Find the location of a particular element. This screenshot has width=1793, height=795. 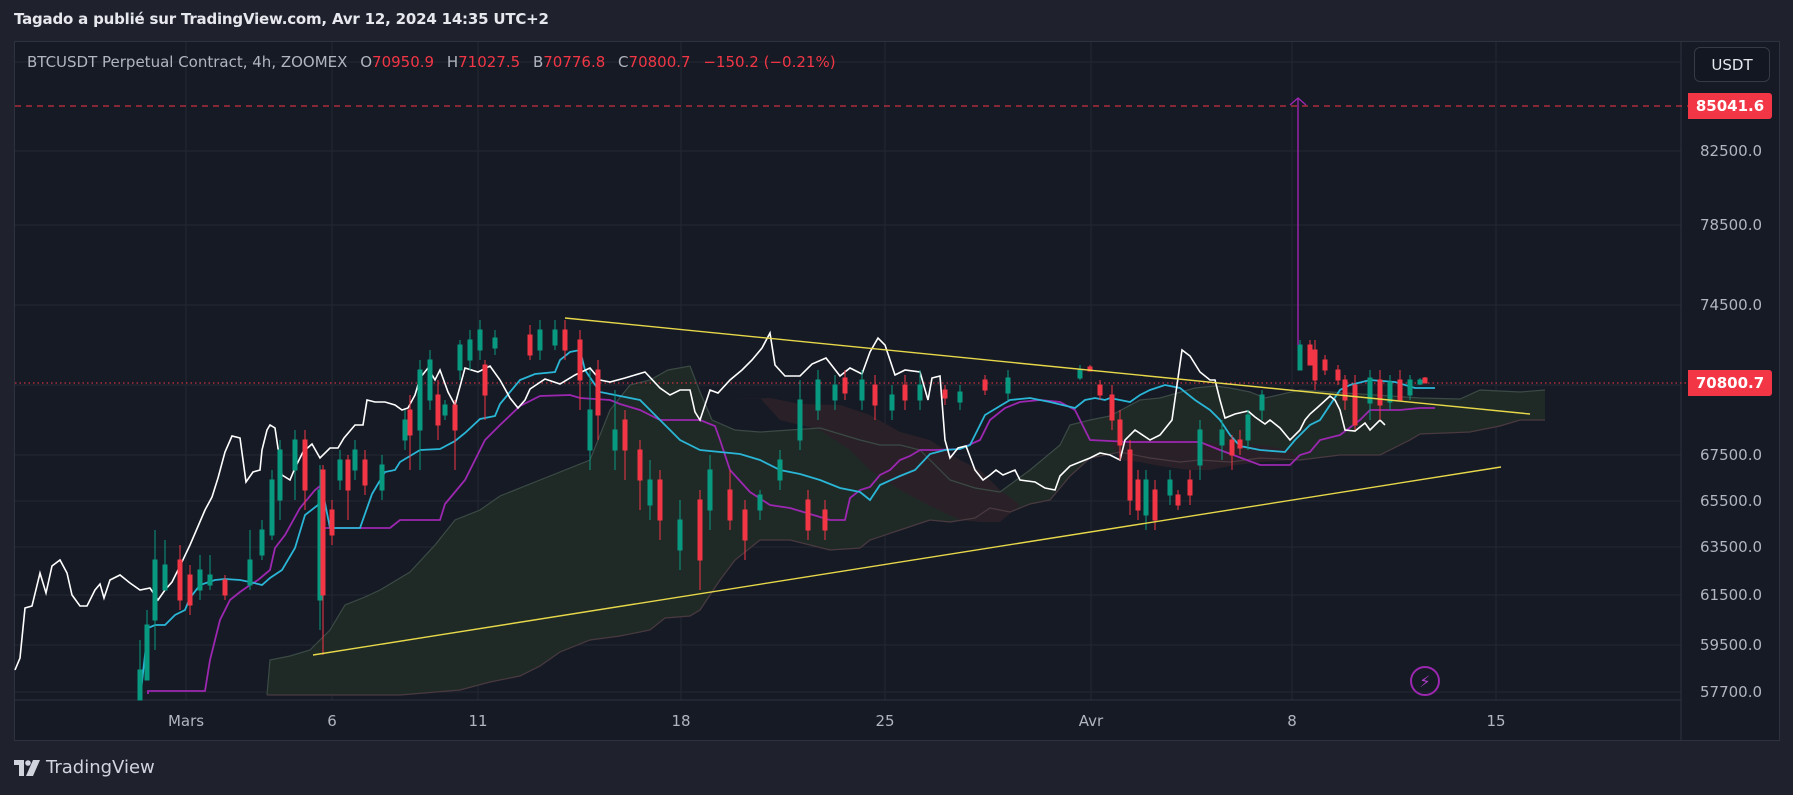

y-tick: 59500.0 is located at coordinates (1731, 645).